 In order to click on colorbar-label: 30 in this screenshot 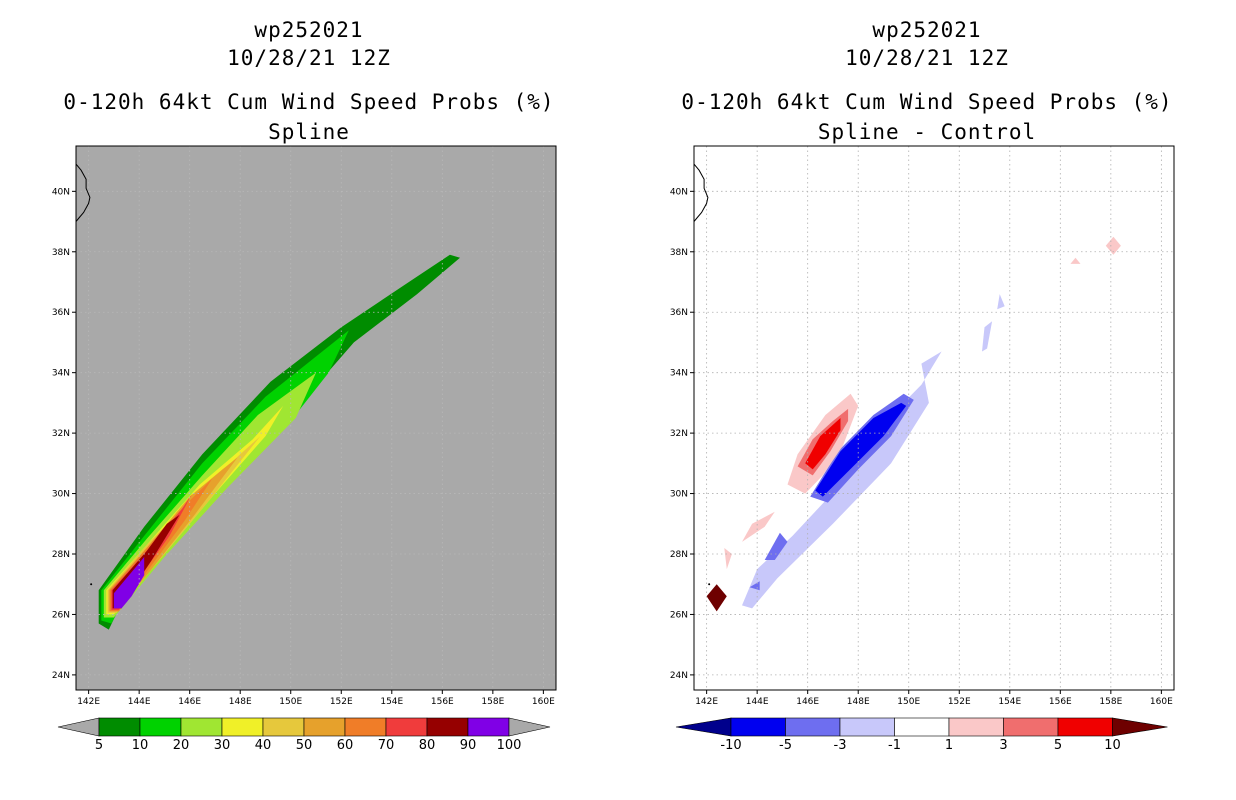, I will do `click(222, 745)`.